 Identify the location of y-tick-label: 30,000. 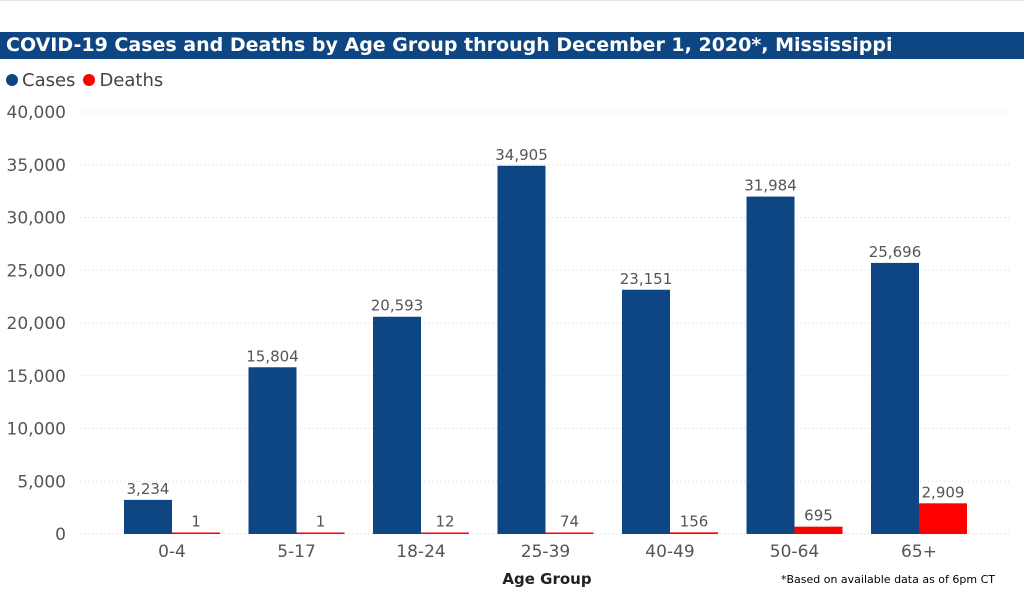
(36, 219).